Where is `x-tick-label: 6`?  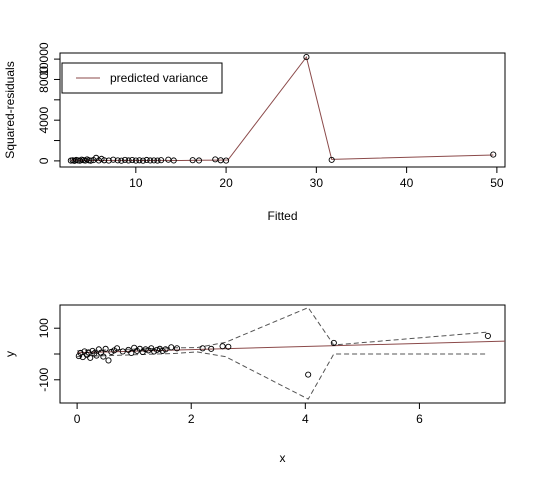
x-tick-label: 6 is located at coordinates (419, 419).